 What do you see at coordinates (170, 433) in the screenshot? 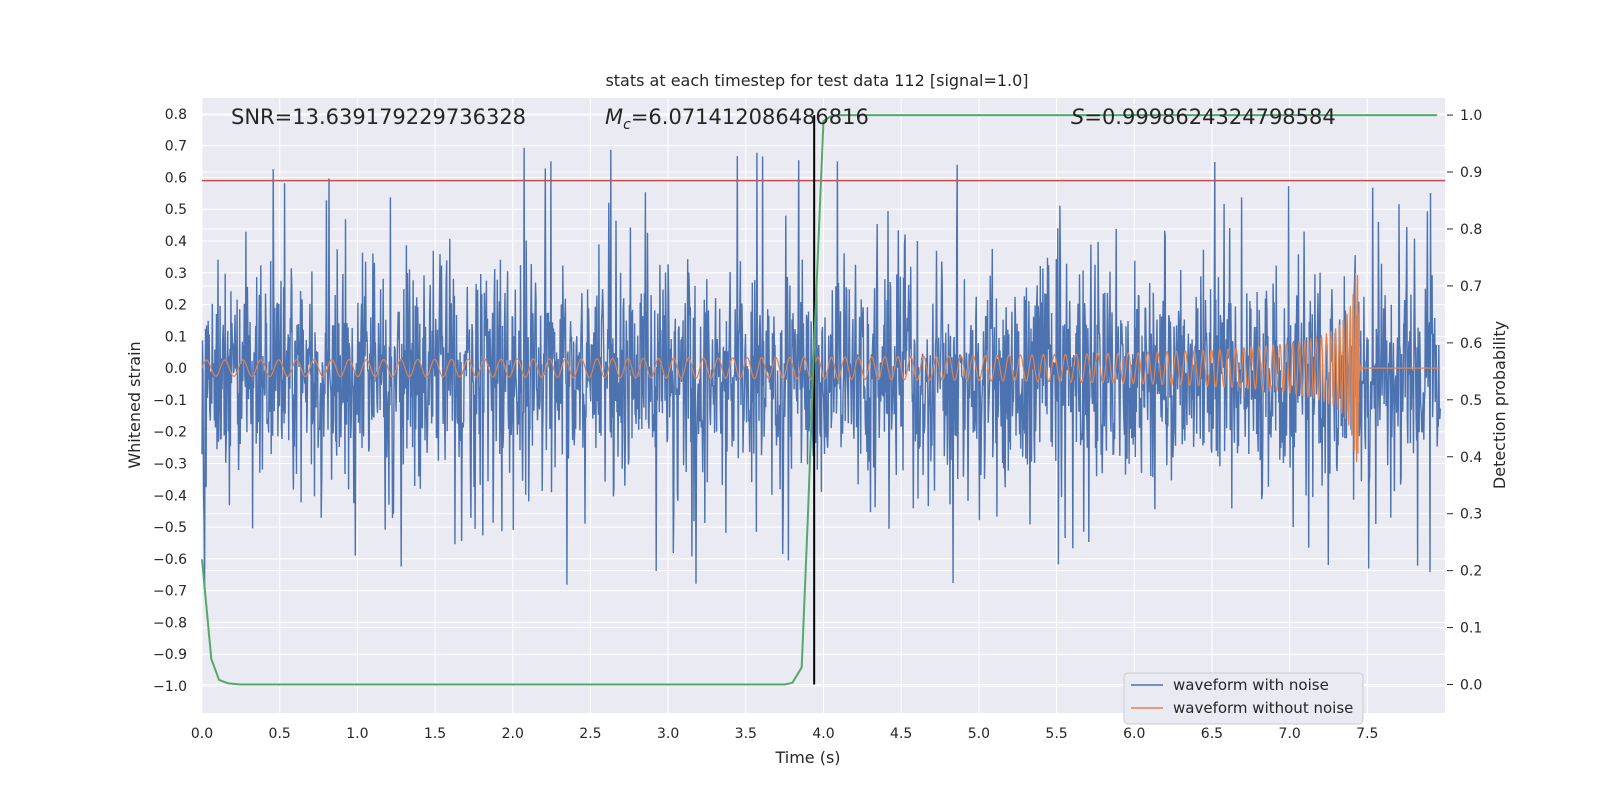
I see `y-tick-label-left: −0.2` at bounding box center [170, 433].